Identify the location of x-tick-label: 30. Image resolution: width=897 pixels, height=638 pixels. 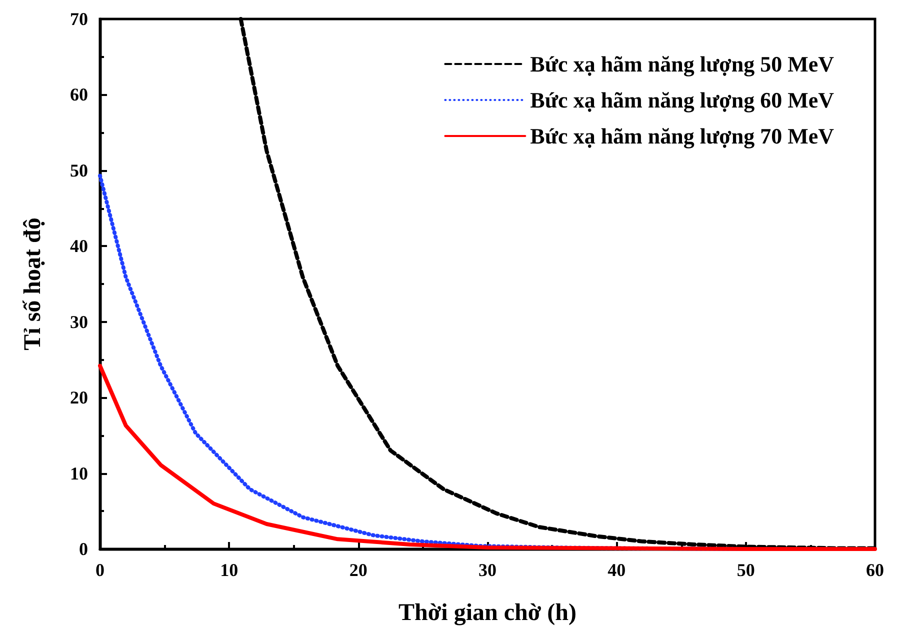
(487, 570).